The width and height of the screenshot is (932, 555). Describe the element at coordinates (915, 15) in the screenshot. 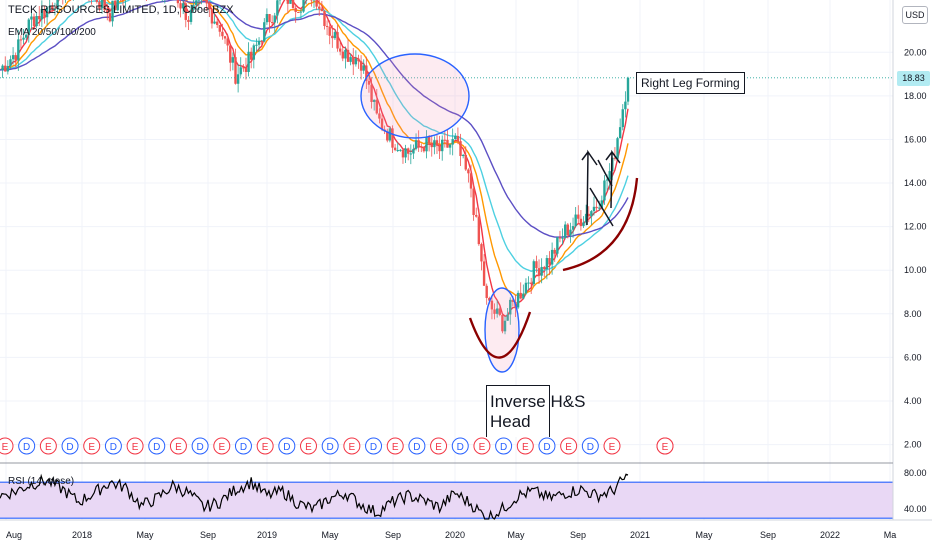

I see `currency-button: USD` at that location.